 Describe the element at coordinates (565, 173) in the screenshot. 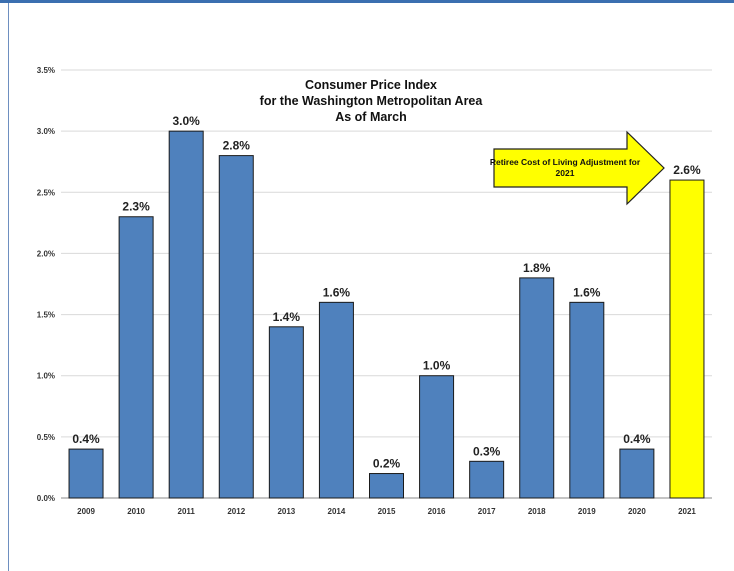

I see `annotation-text: 2021` at that location.